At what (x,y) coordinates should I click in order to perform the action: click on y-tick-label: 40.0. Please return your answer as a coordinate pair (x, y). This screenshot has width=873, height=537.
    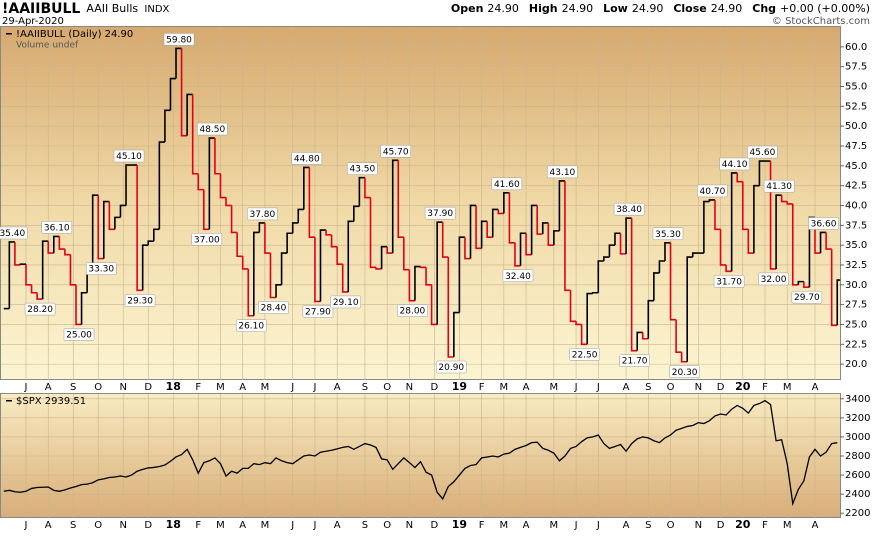
    Looking at the image, I should click on (856, 205).